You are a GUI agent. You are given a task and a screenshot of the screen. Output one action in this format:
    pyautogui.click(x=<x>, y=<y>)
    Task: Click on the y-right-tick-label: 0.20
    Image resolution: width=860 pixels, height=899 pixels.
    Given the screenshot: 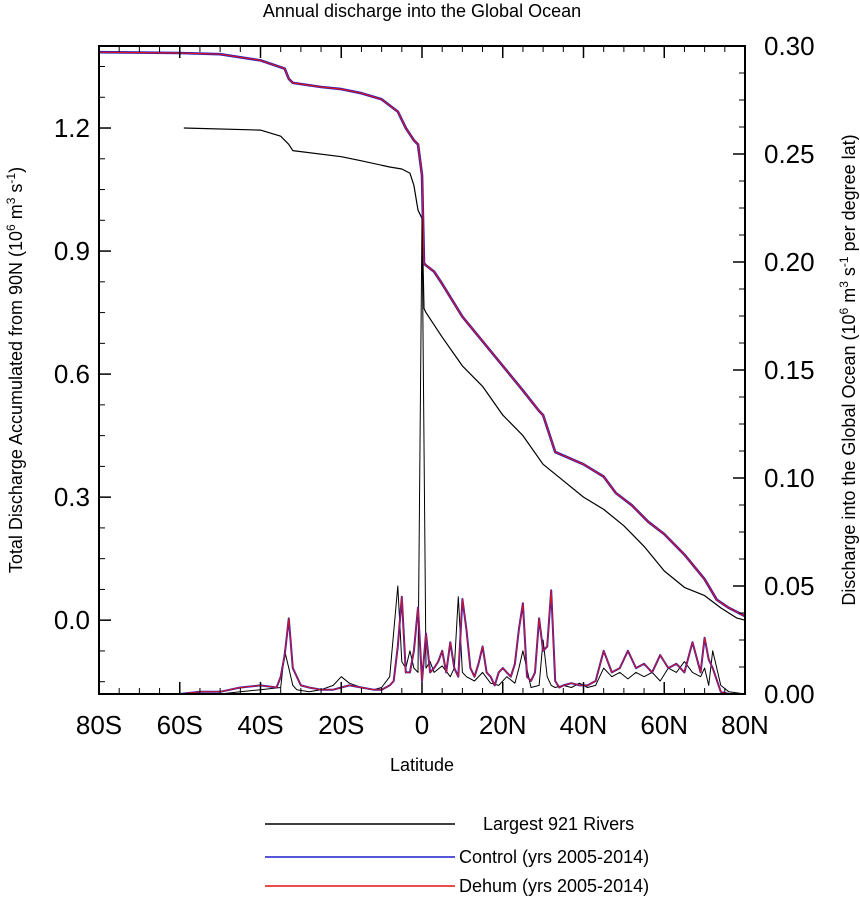 What is the action you would take?
    pyautogui.click(x=789, y=262)
    